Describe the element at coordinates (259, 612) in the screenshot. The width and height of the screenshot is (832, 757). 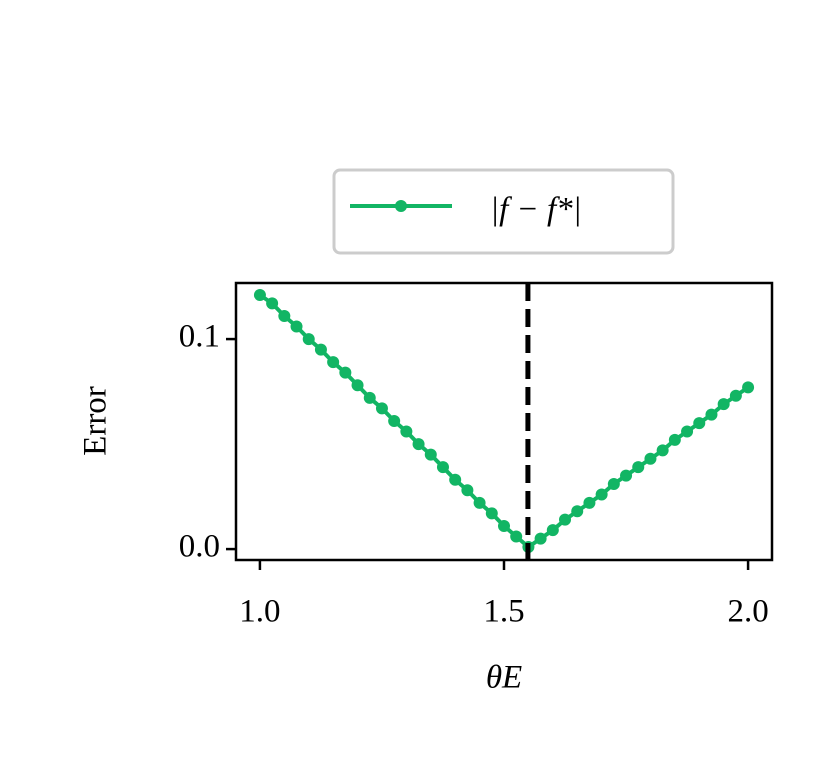
I see `x-tick-label: 1.0` at that location.